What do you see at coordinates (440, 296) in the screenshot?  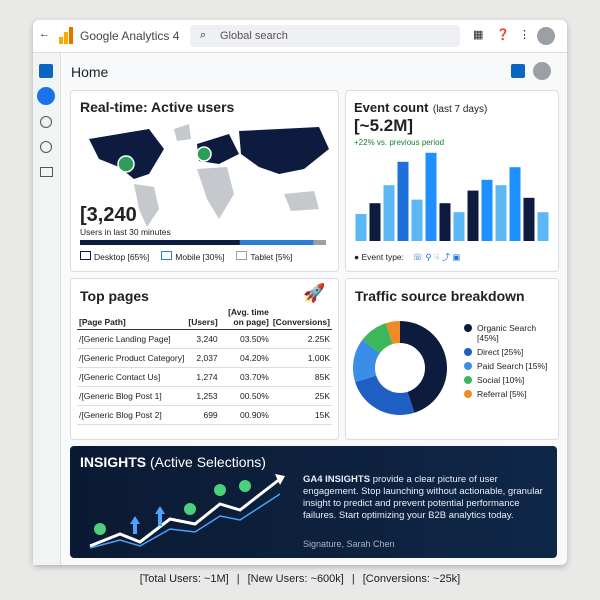 I see `panel-title: Traffic source breakdown` at bounding box center [440, 296].